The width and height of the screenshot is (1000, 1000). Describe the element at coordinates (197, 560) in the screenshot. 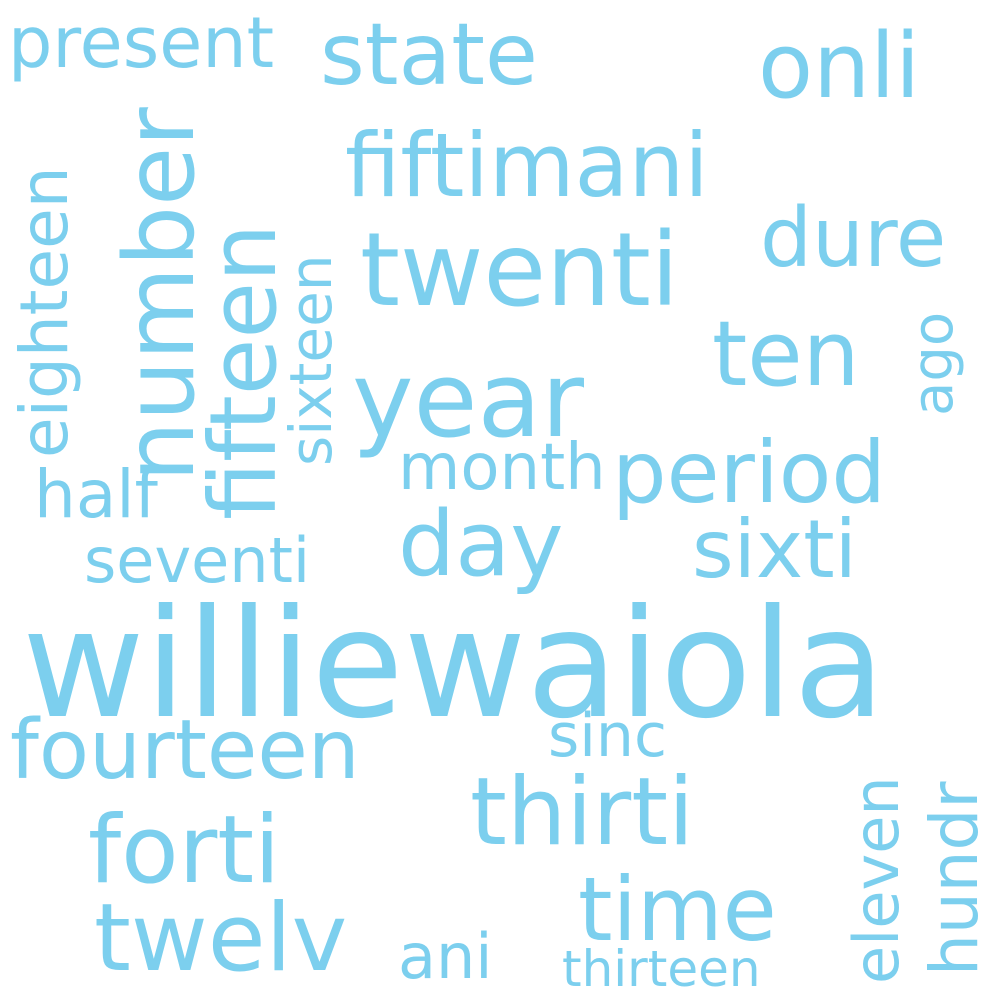

I see `word-seventi: seventi` at that location.